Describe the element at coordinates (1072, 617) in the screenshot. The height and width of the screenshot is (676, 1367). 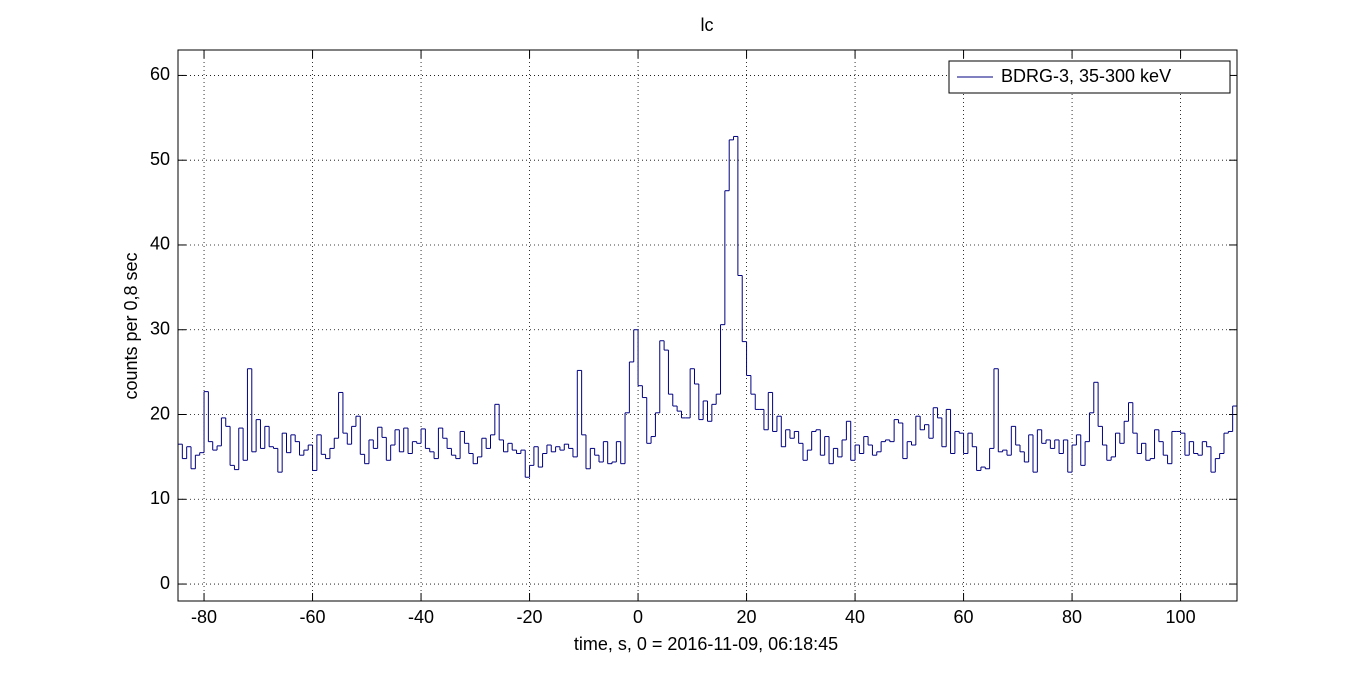
I see `x-tick-label: 80` at that location.